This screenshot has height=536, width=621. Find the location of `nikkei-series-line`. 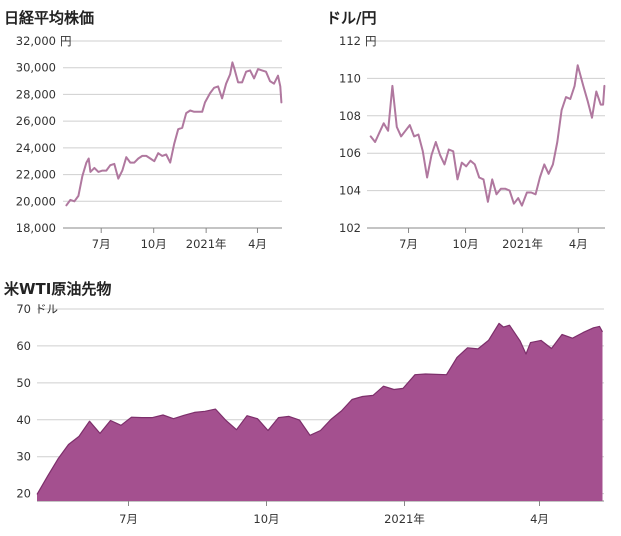

nikkei-series-line is located at coordinates (174, 134).